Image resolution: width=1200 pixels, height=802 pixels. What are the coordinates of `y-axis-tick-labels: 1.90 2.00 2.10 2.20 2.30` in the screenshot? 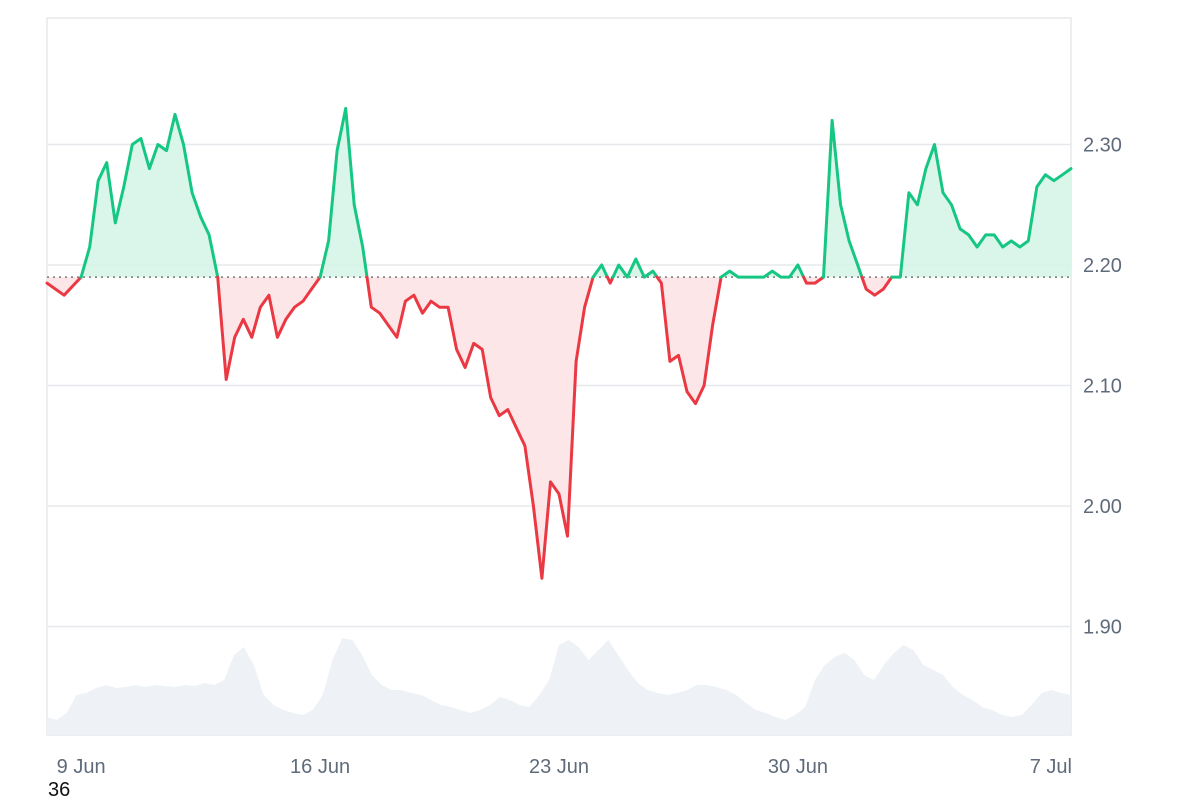 It's located at (1102, 387).